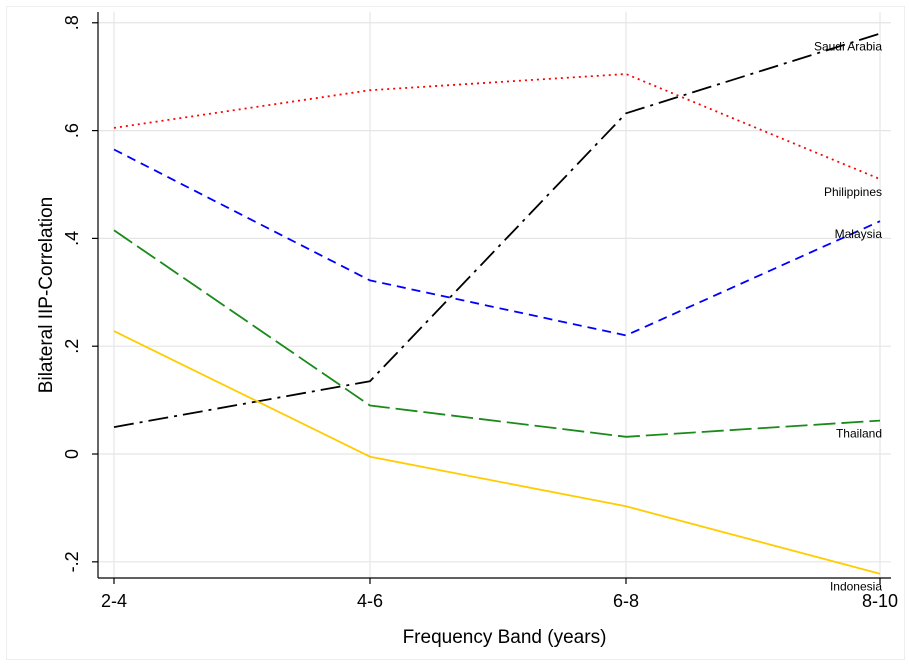 The height and width of the screenshot is (664, 909). Describe the element at coordinates (72, 238) in the screenshot. I see `y-tick-label: .4` at that location.